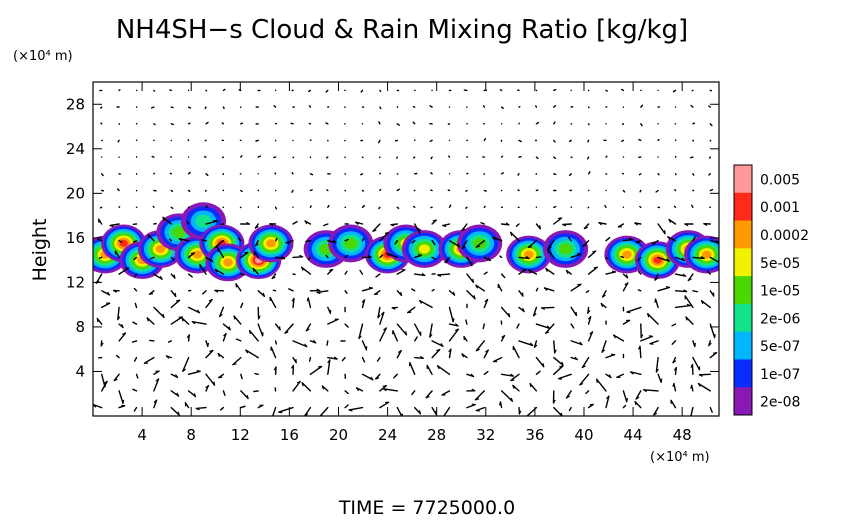  What do you see at coordinates (780, 319) in the screenshot?
I see `colorbar-label: 2e-06` at bounding box center [780, 319].